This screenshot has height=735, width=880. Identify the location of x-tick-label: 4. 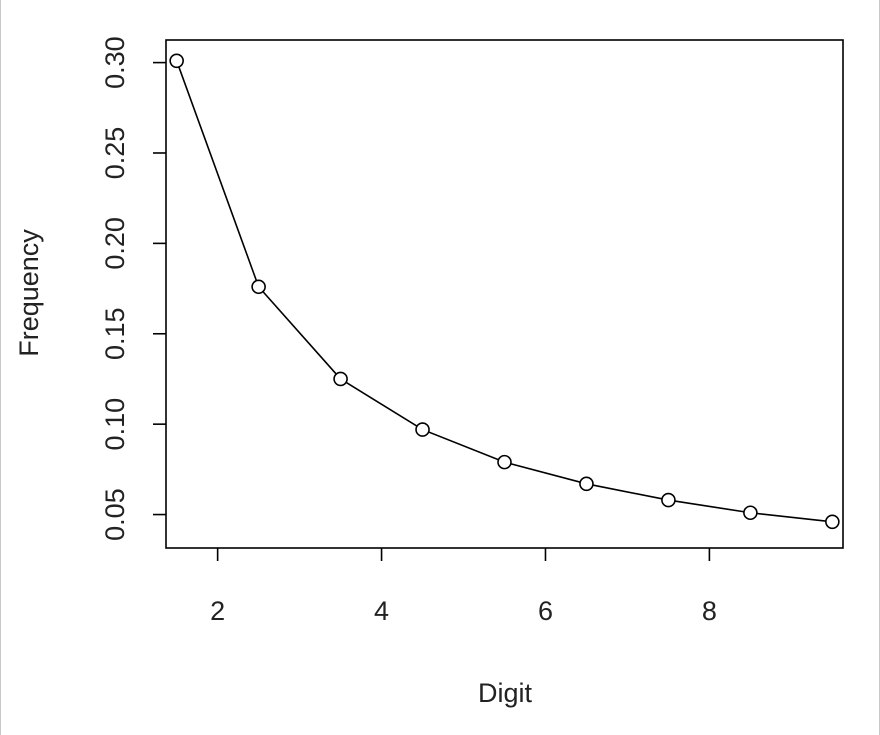
(381, 611).